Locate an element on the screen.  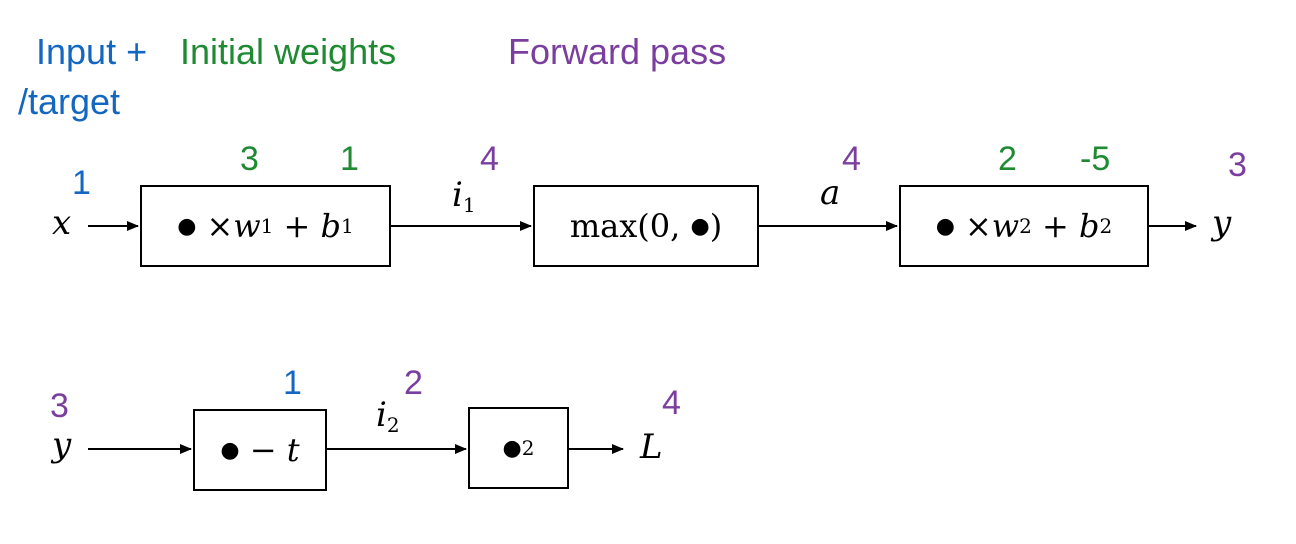
a-value: 4 is located at coordinates (851, 159).